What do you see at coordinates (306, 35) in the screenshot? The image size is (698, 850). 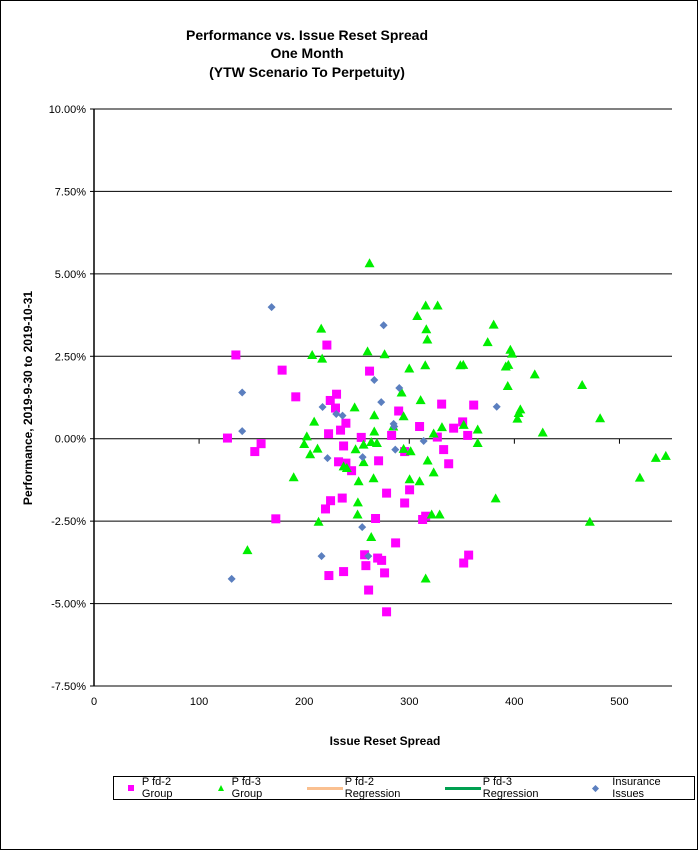 I see `chart-title: Performance vs. Issue Reset Spread` at bounding box center [306, 35].